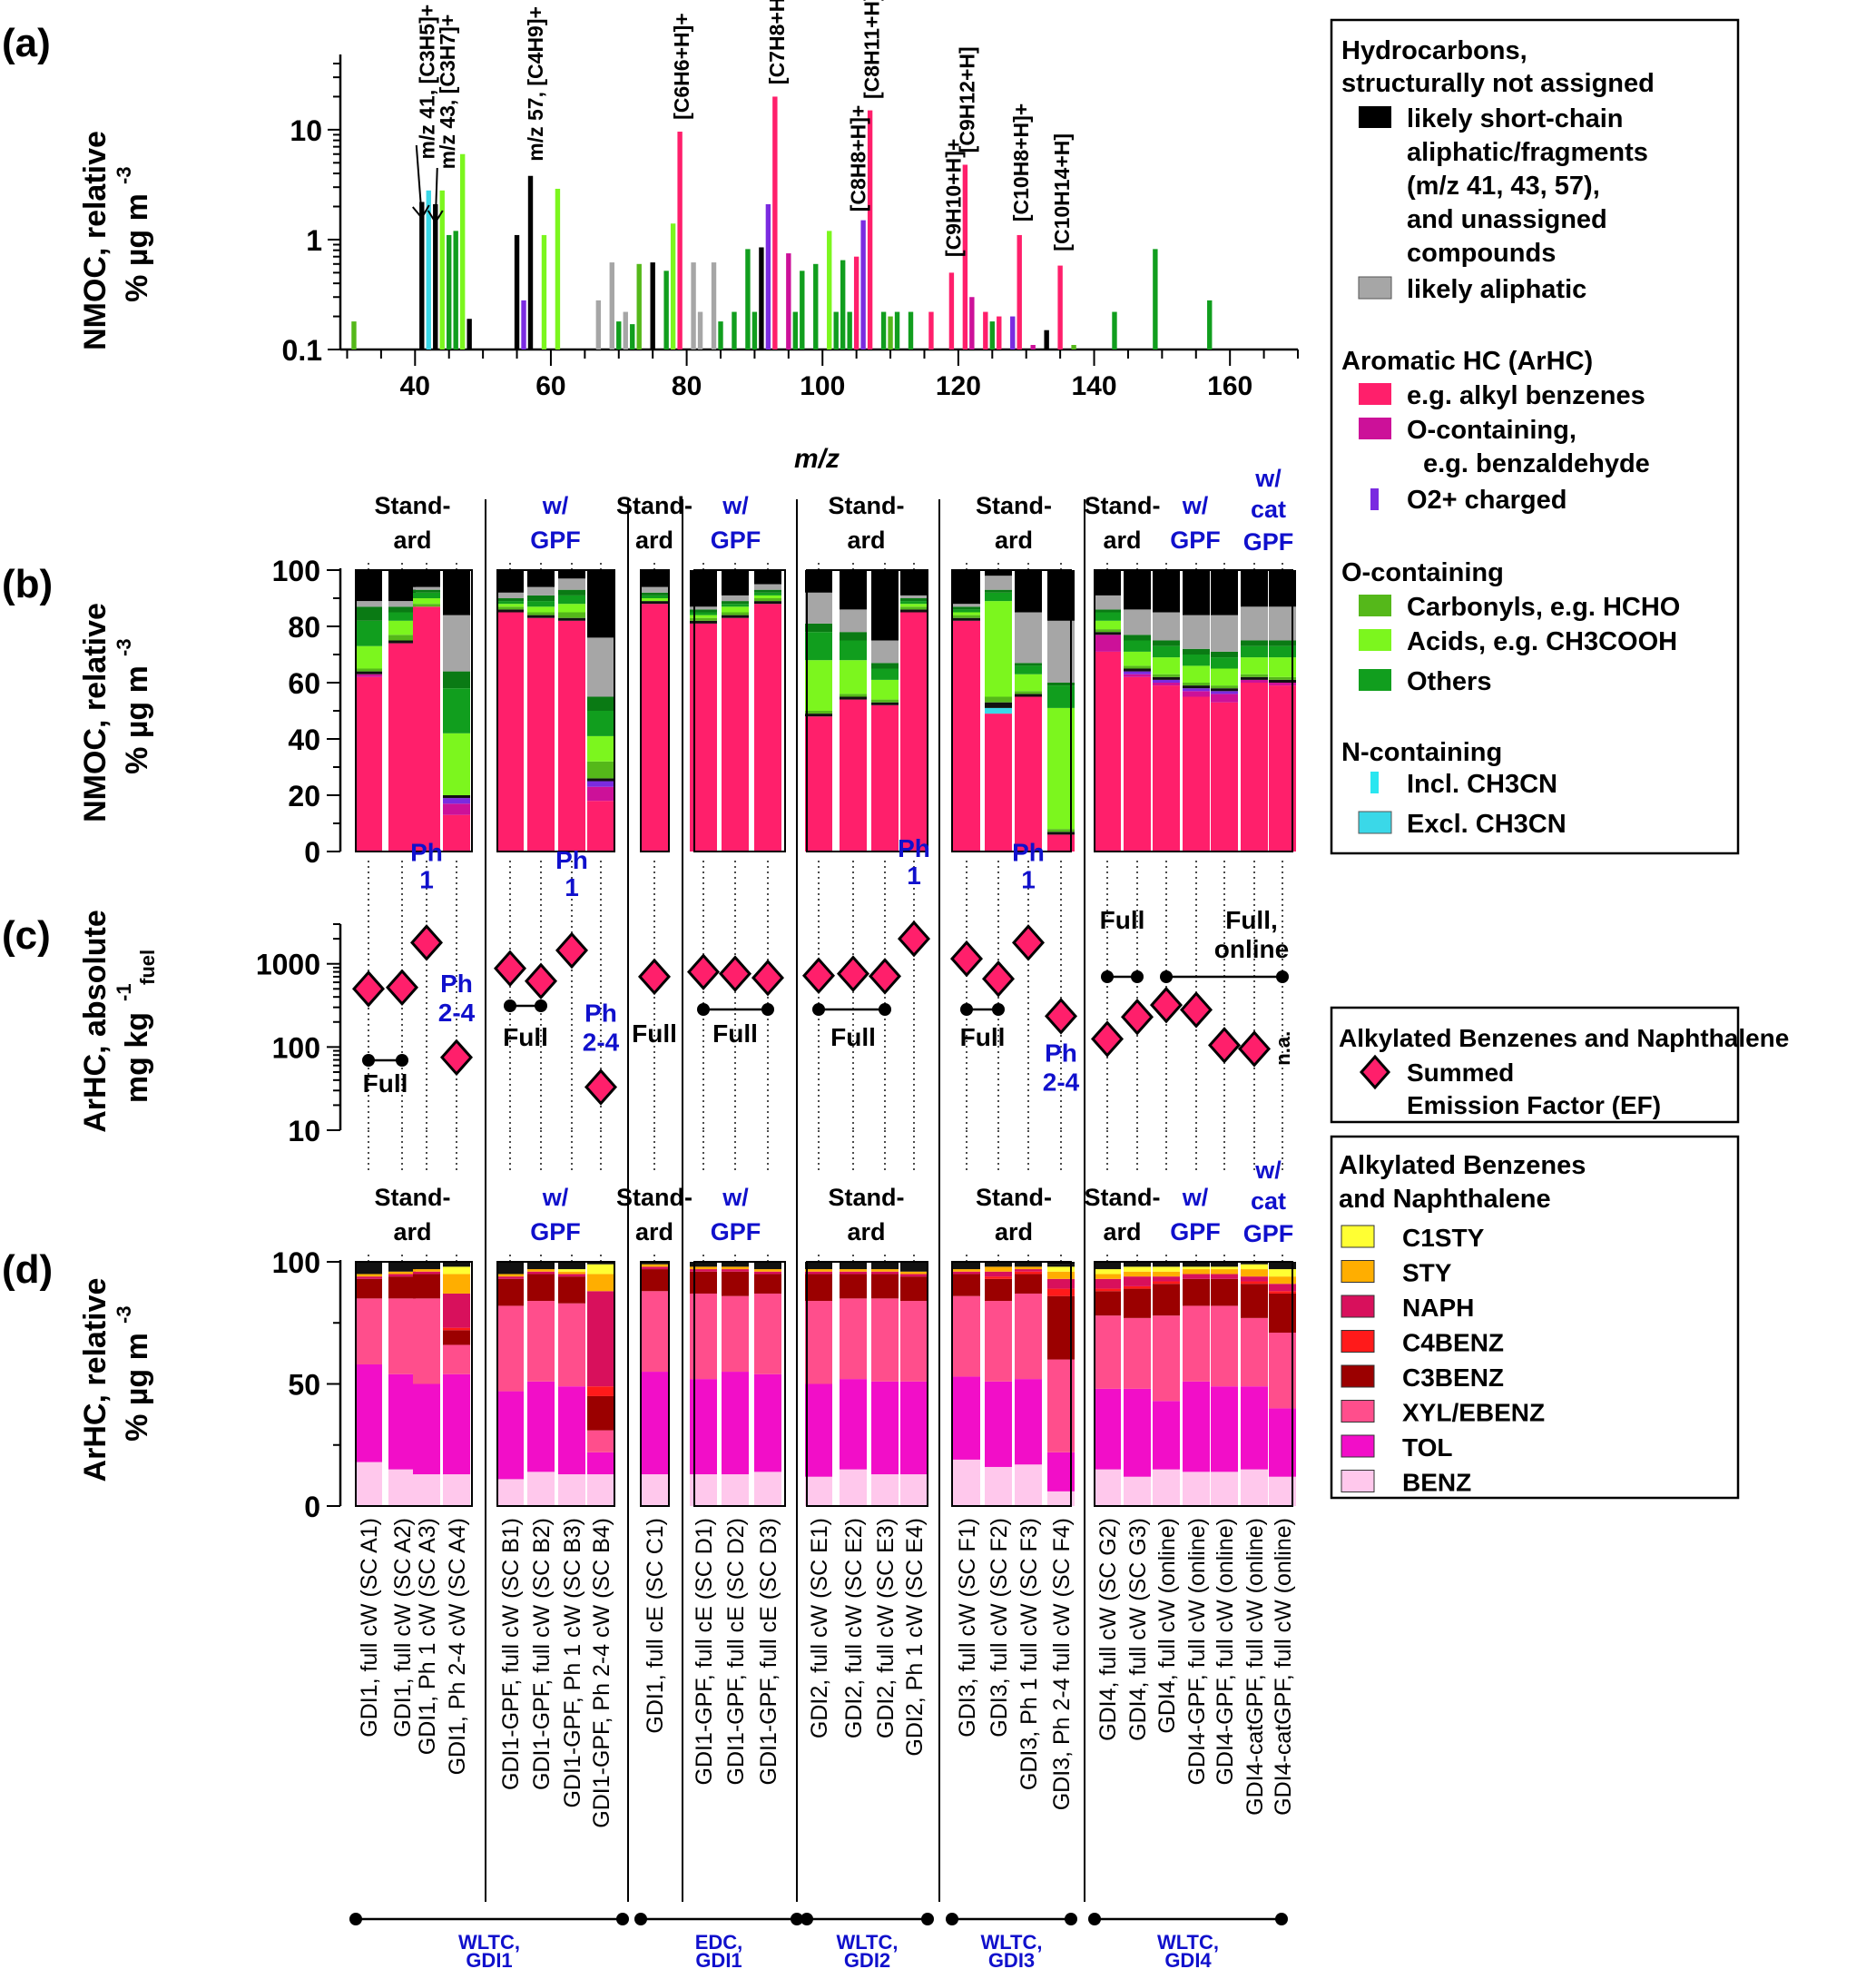  I want to click on bar-d-24-c3, so click(1225, 1292).